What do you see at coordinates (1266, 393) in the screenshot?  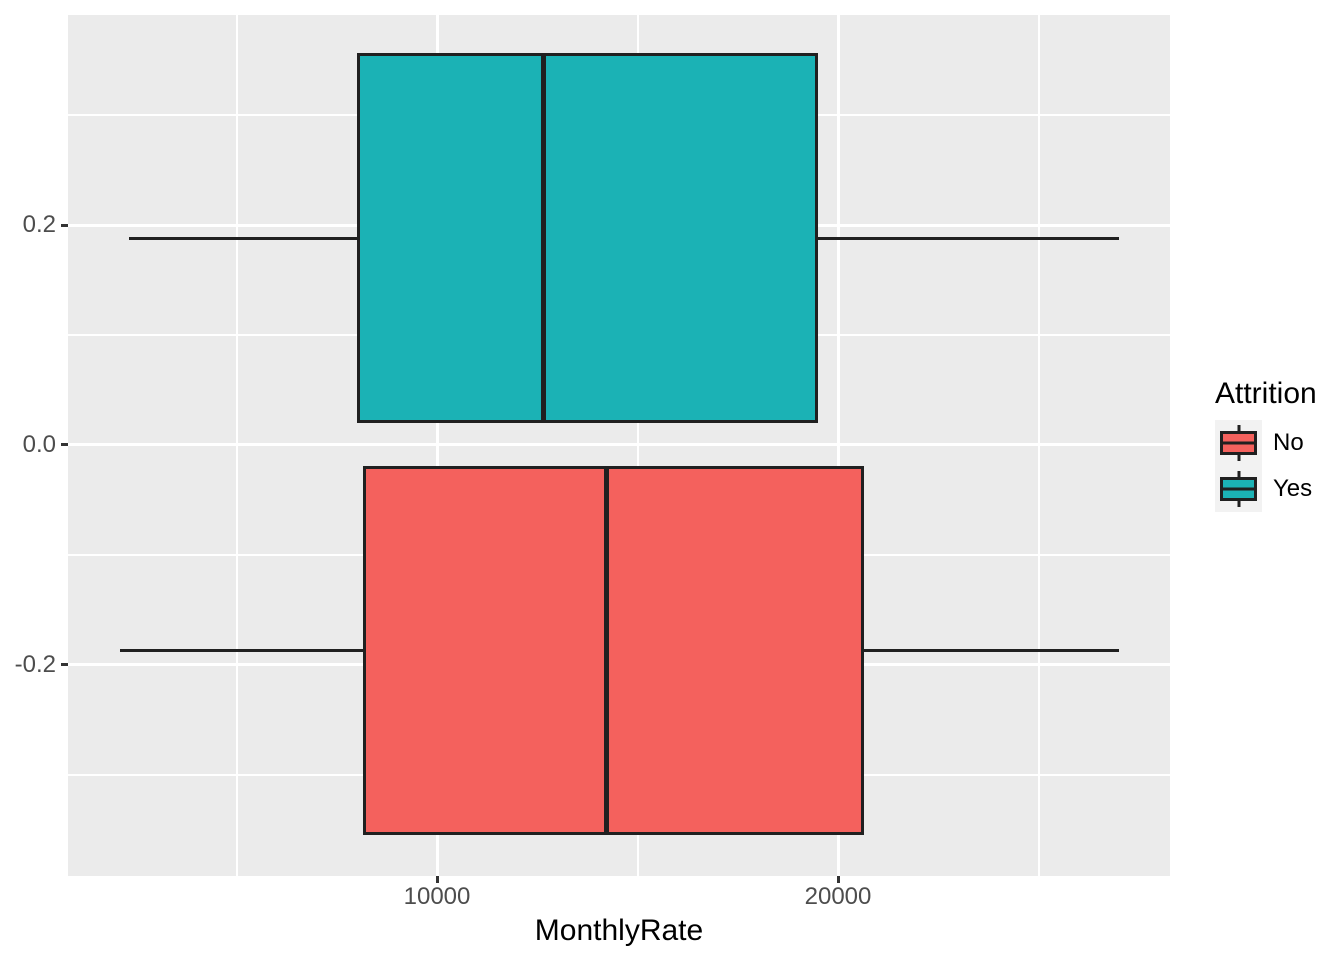 I see `legend-title: Attrition` at bounding box center [1266, 393].